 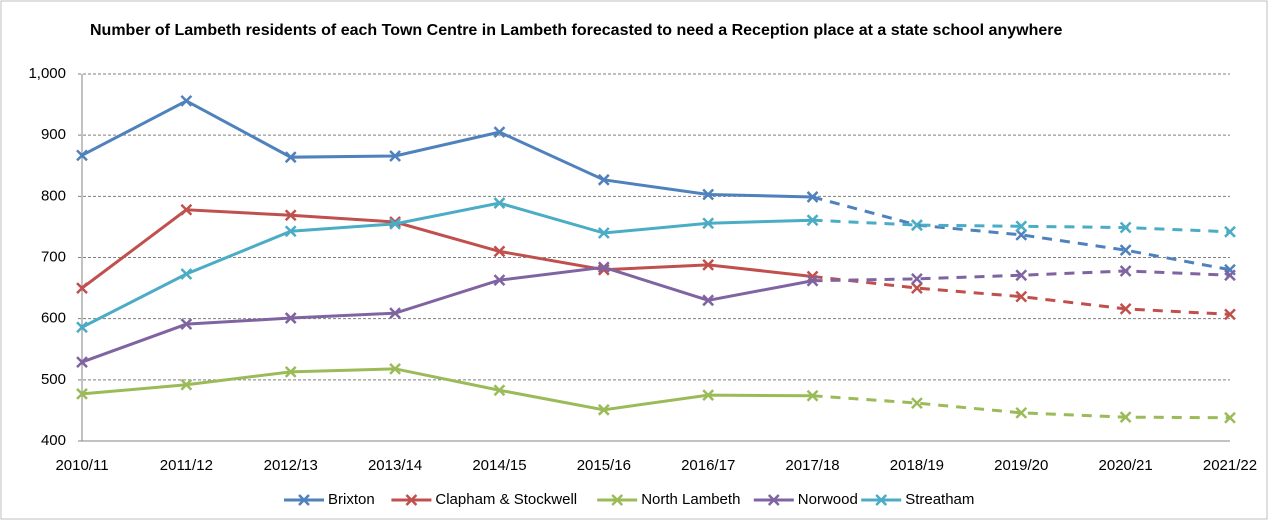 What do you see at coordinates (690, 499) in the screenshot?
I see `legend-label: North Lambeth` at bounding box center [690, 499].